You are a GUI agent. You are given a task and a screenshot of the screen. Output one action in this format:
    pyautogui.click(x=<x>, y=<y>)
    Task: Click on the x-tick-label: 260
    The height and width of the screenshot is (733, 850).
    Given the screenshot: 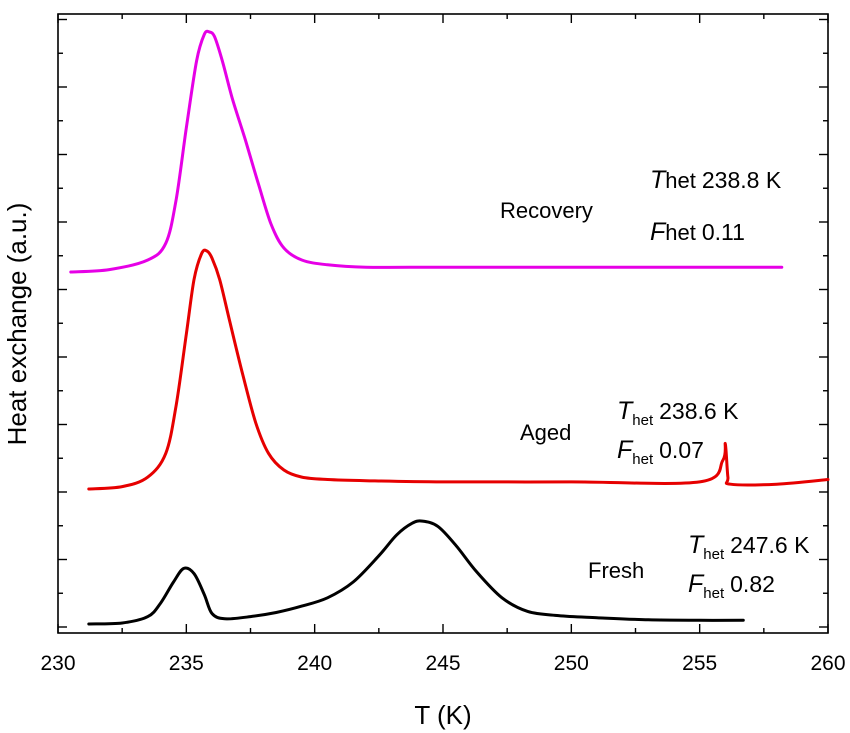 What is the action you would take?
    pyautogui.click(x=827, y=663)
    